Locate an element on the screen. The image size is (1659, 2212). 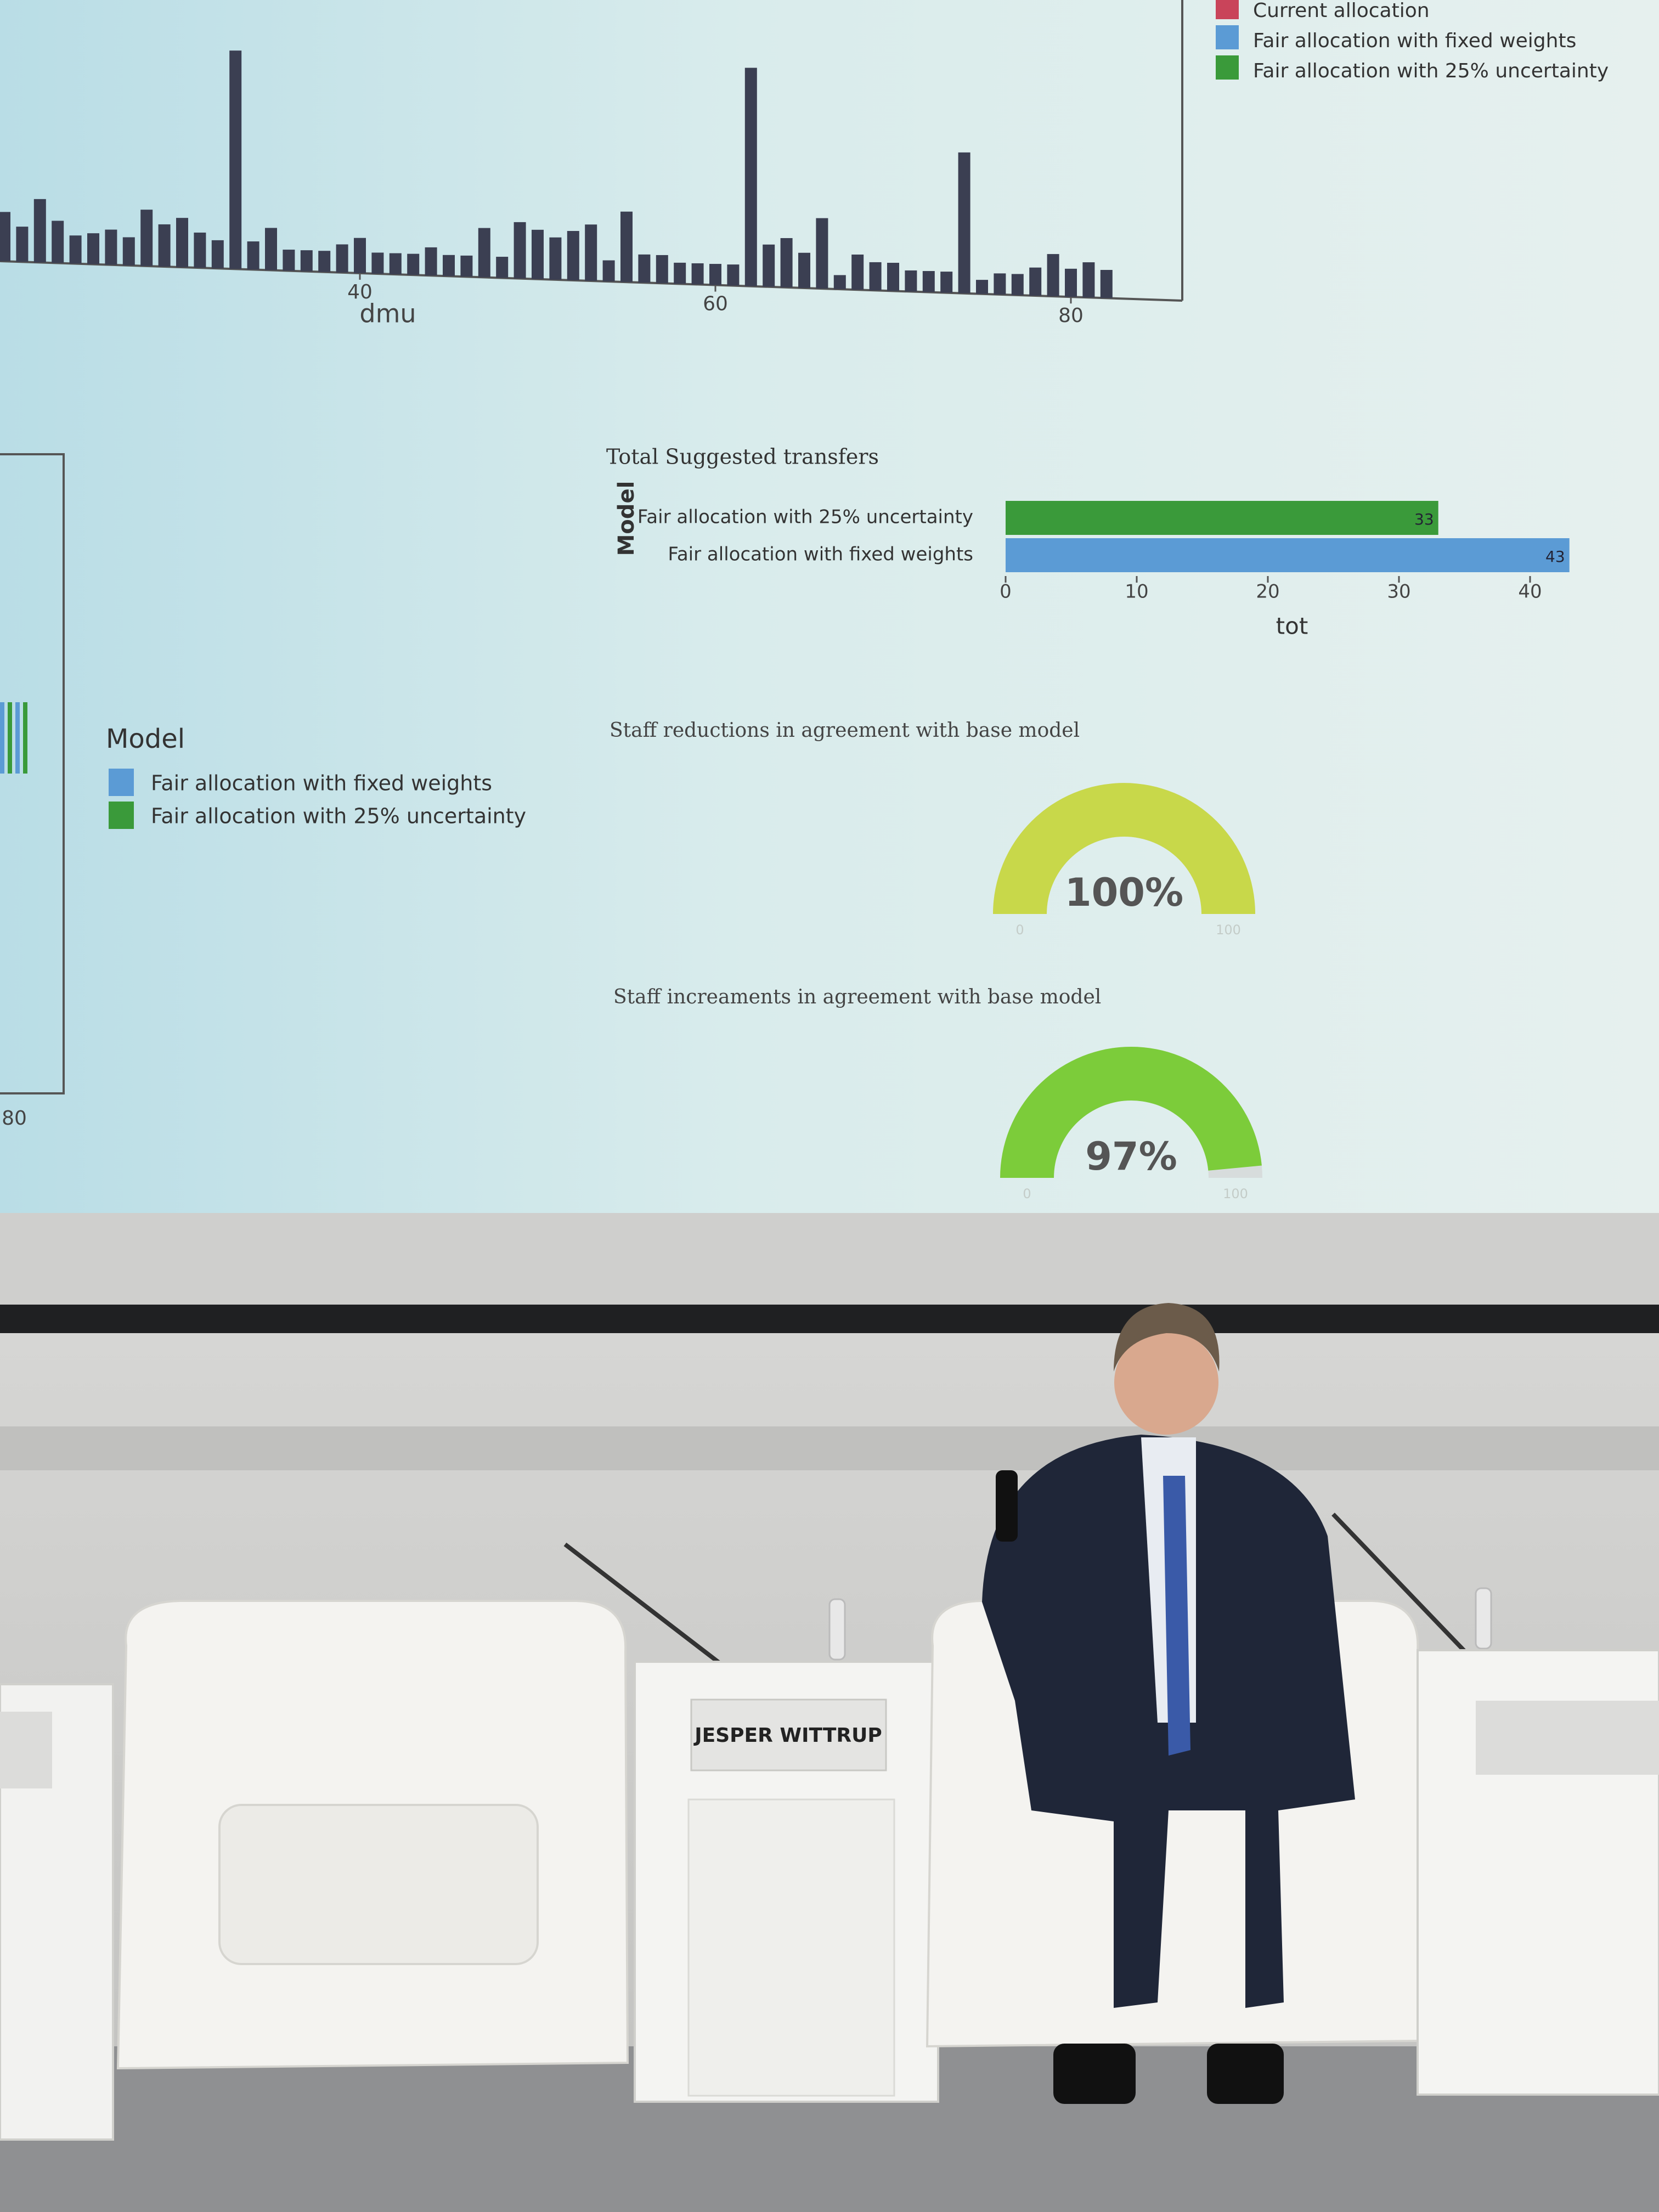
name-plate-text: JESPER WITTRUP is located at coordinates (787, 1736).